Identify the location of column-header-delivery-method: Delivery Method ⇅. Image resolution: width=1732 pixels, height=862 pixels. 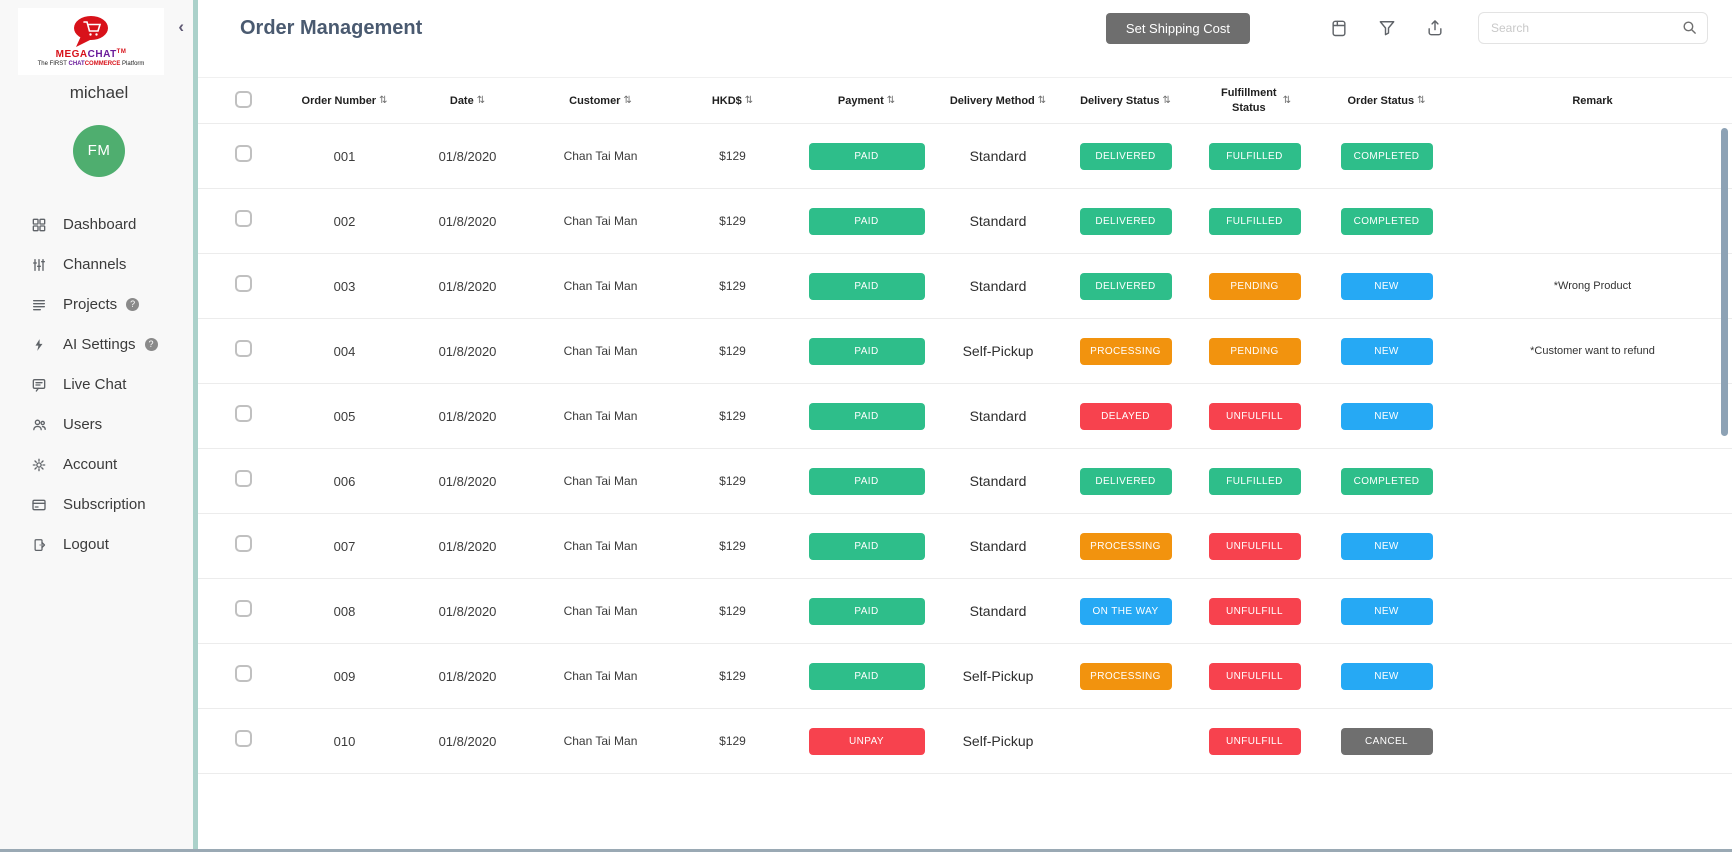
(998, 101).